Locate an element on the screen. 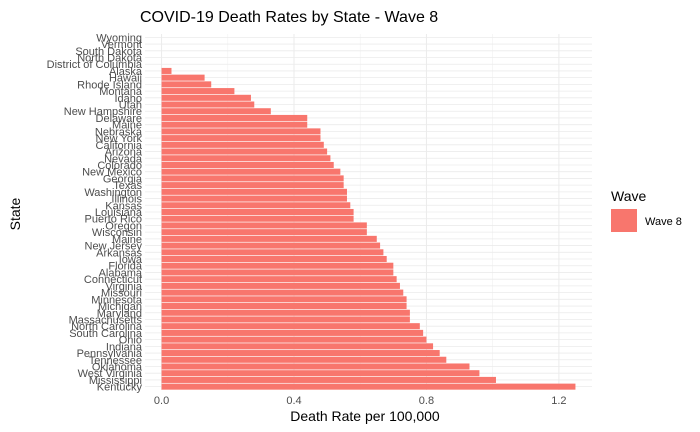 This screenshot has width=700, height=432. legend-title: Wave is located at coordinates (628, 196).